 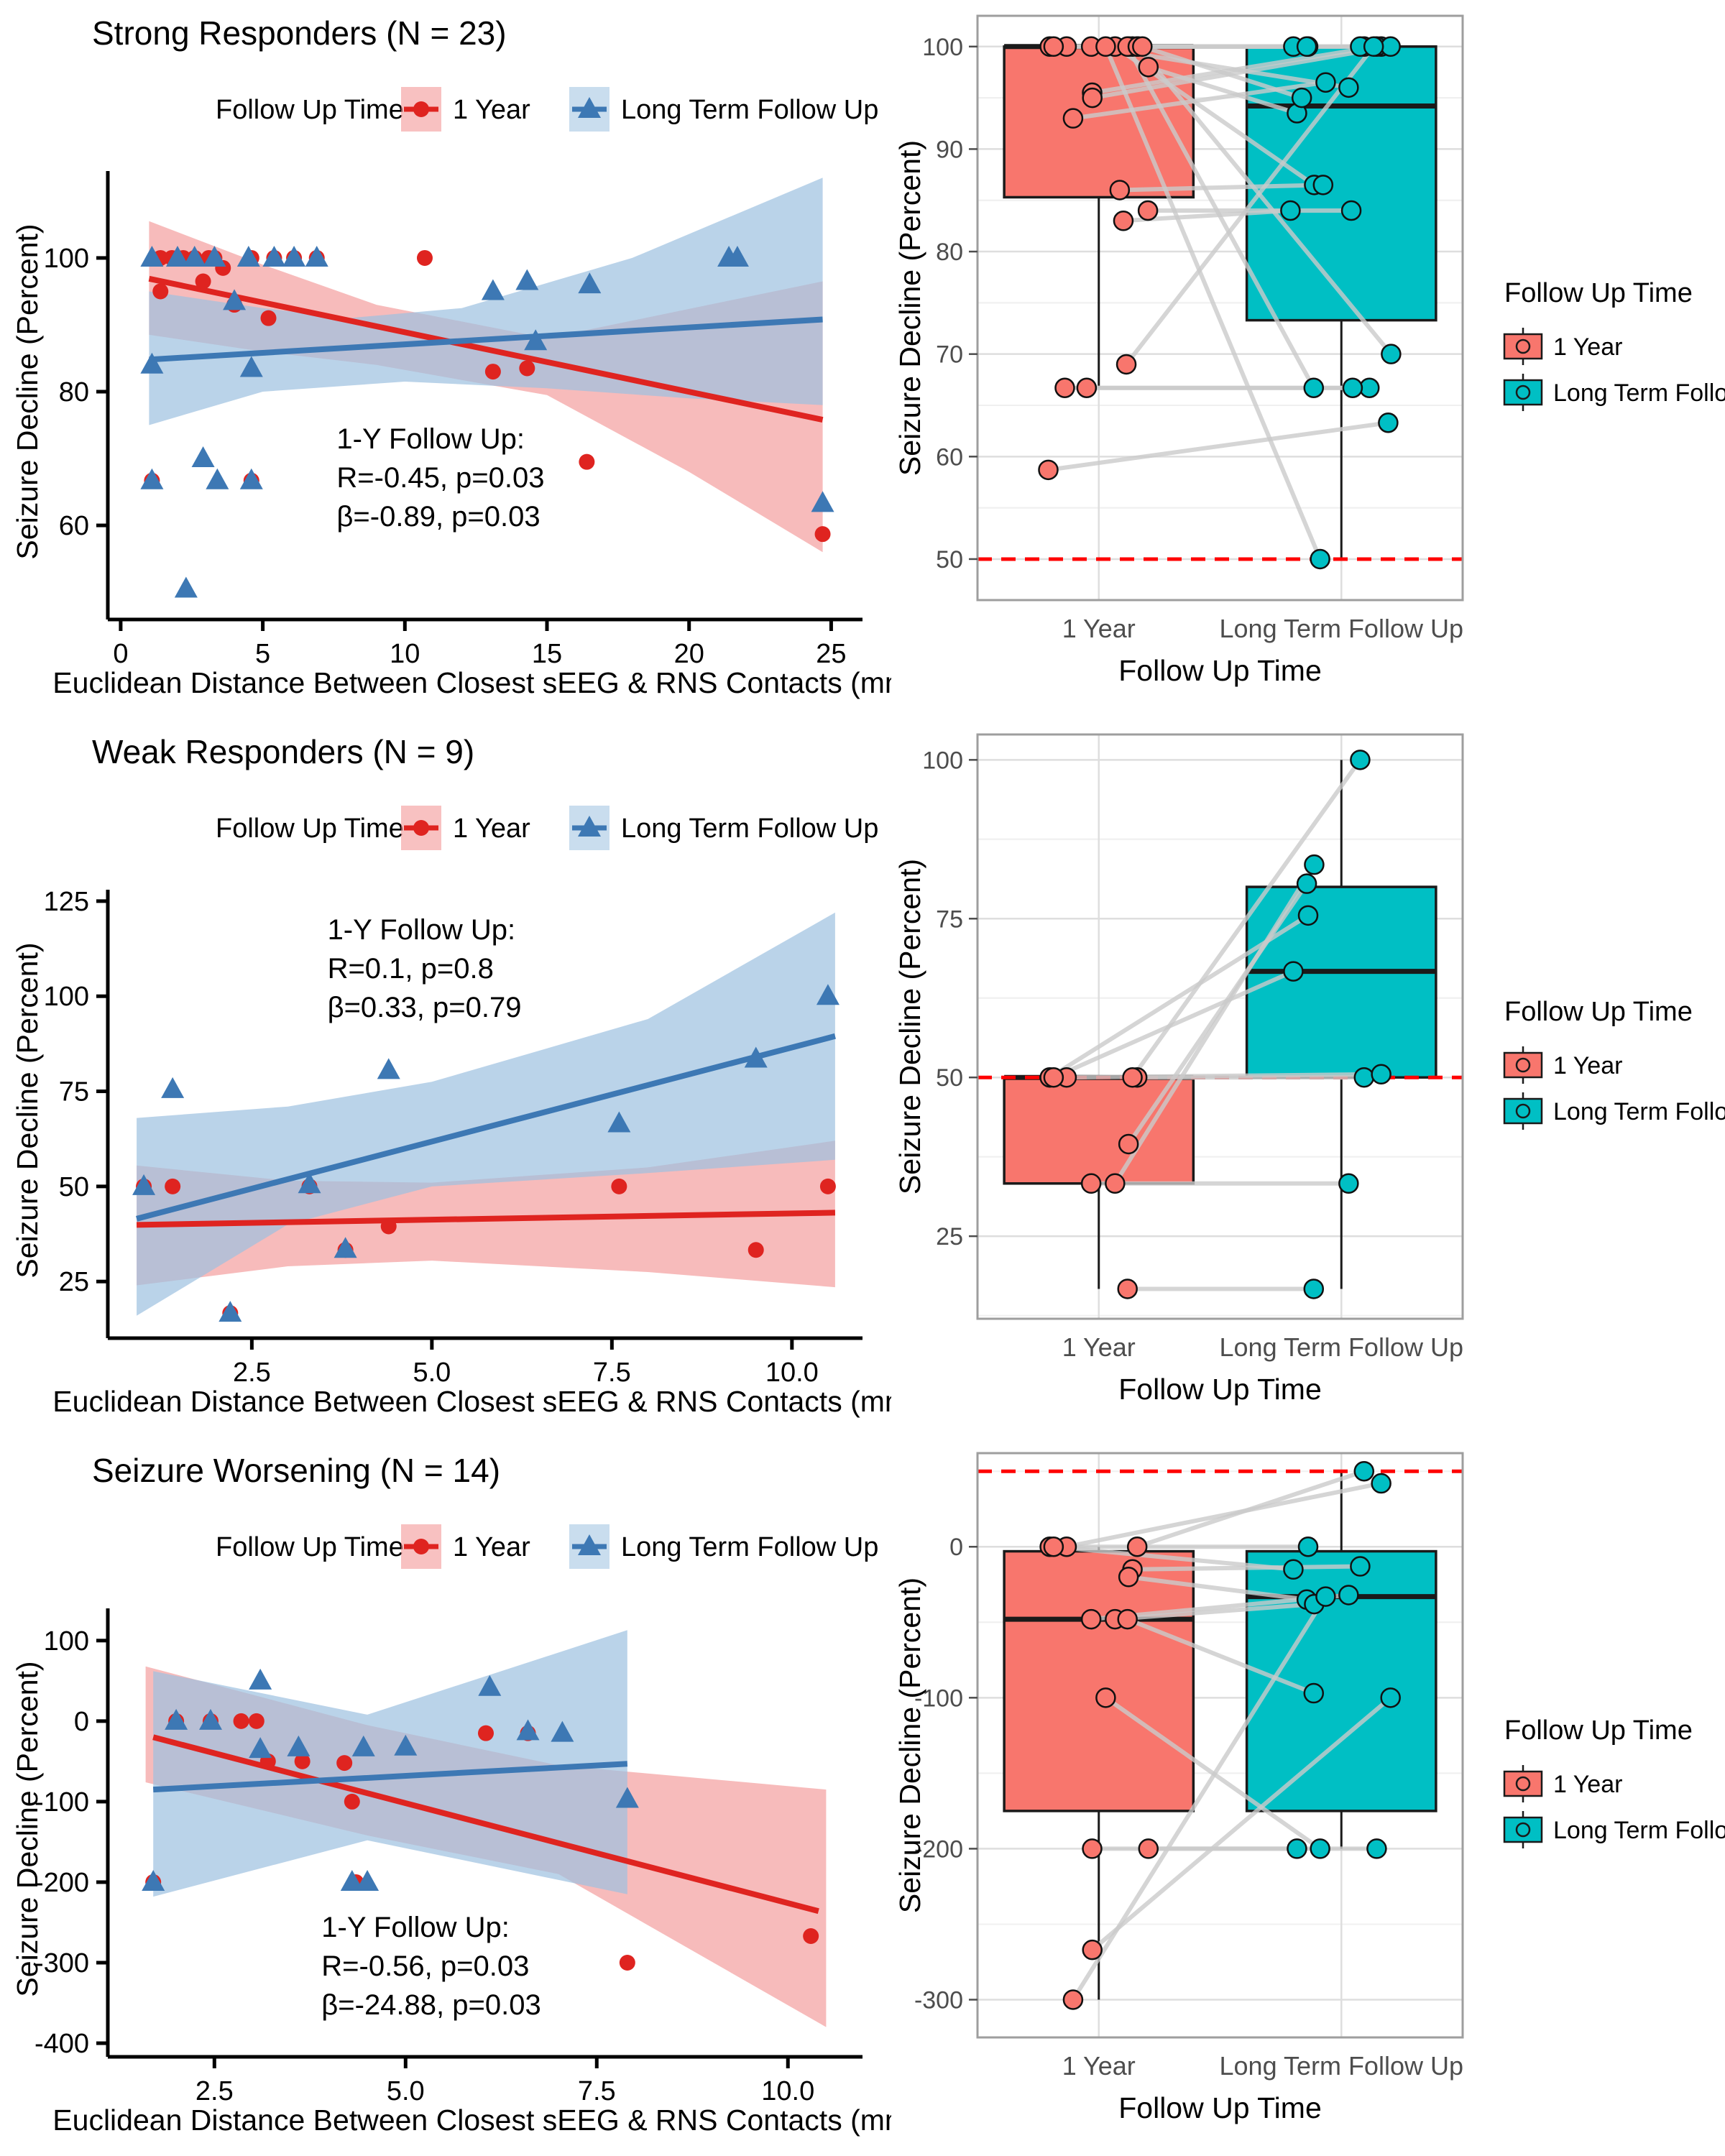 I want to click on y-tick-label: 75, so click(x=74, y=1092).